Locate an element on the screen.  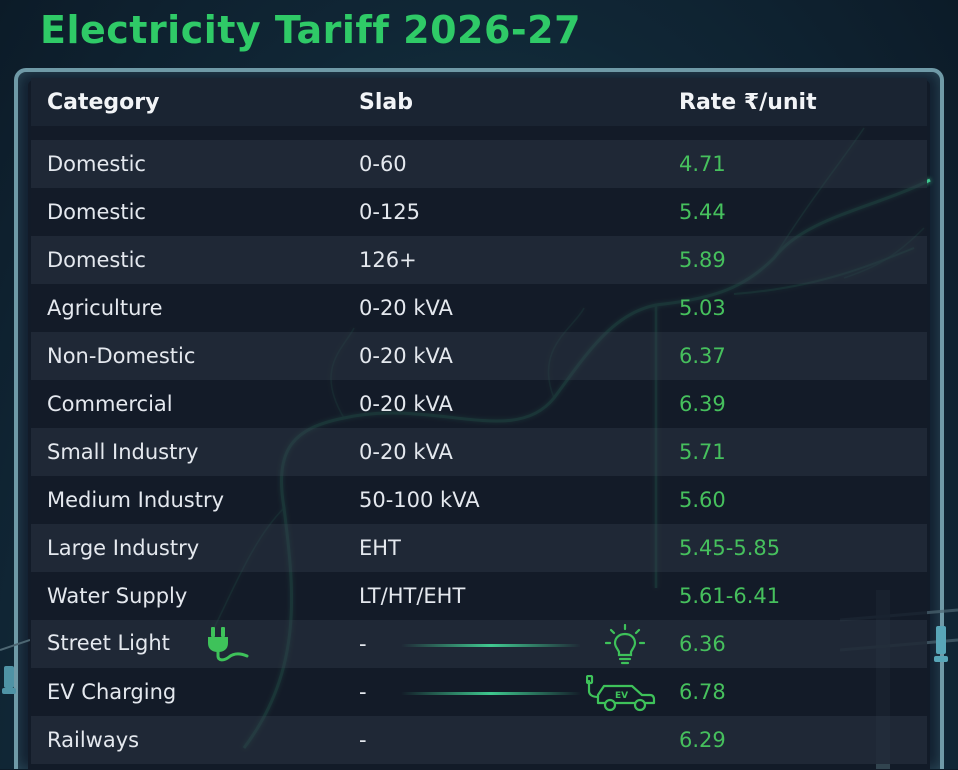
table-row: Street Light - 6.36 is located at coordinates (479, 644).